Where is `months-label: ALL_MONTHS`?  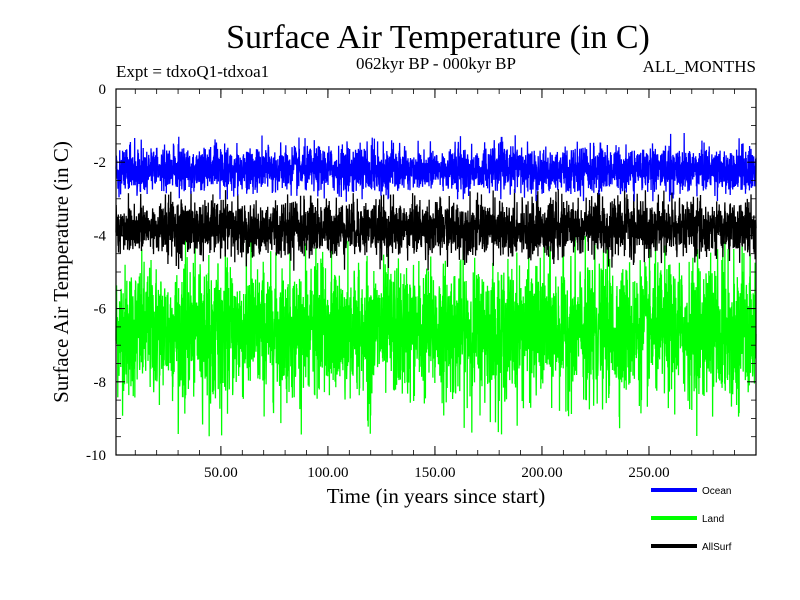
months-label: ALL_MONTHS is located at coordinates (699, 66).